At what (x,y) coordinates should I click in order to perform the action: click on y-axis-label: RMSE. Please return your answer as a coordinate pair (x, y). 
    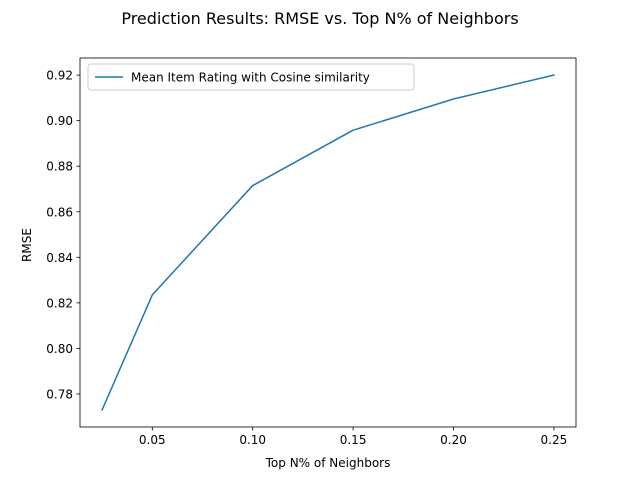
    Looking at the image, I should click on (27, 245).